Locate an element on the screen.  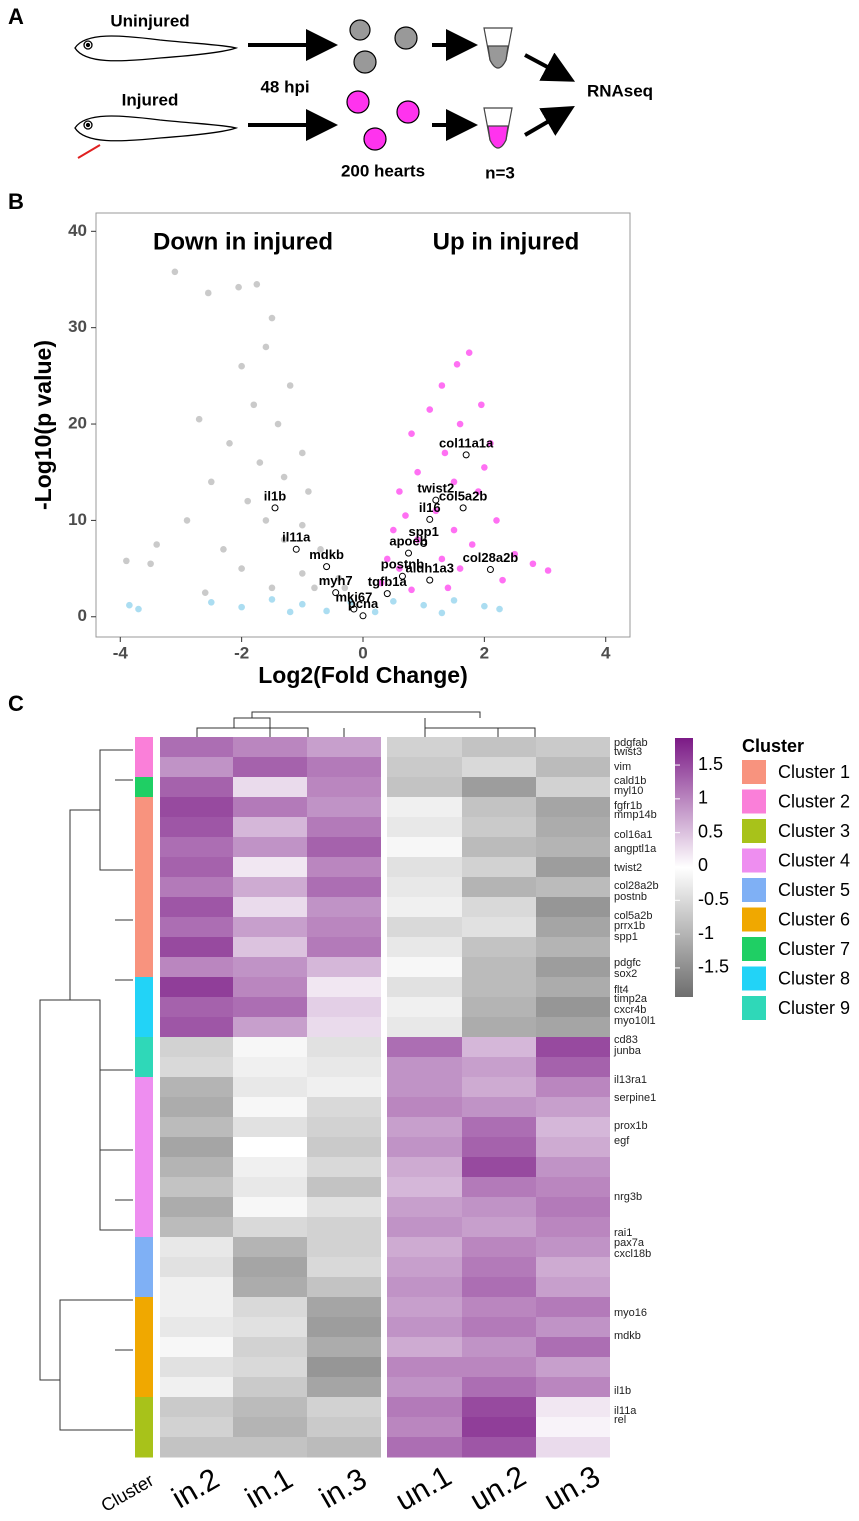
point-label: aldh1a3 is located at coordinates (430, 568).